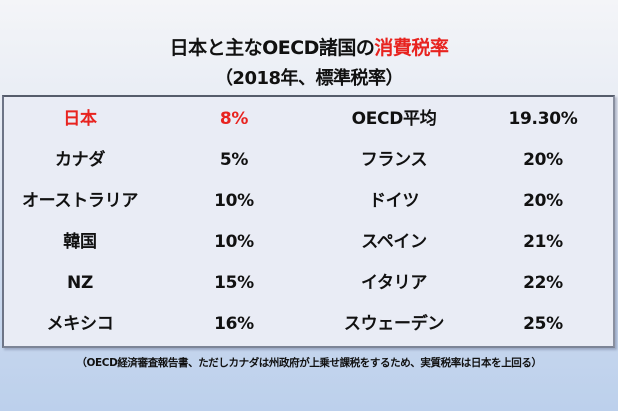  What do you see at coordinates (234, 119) in the screenshot?
I see `tax-rate: 8%` at bounding box center [234, 119].